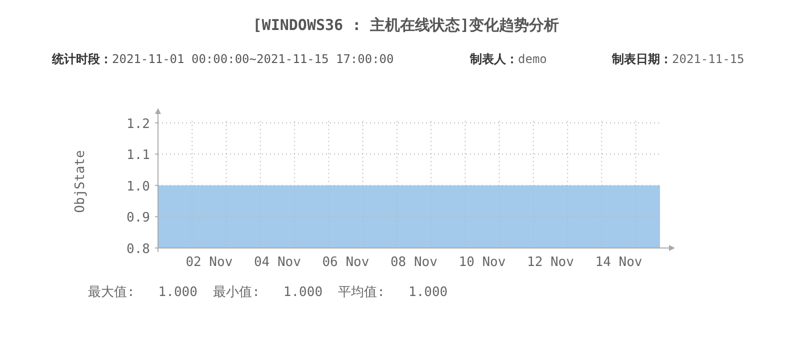 The image size is (812, 342). What do you see at coordinates (278, 262) in the screenshot?
I see `x-tick-label: 04 Nov` at bounding box center [278, 262].